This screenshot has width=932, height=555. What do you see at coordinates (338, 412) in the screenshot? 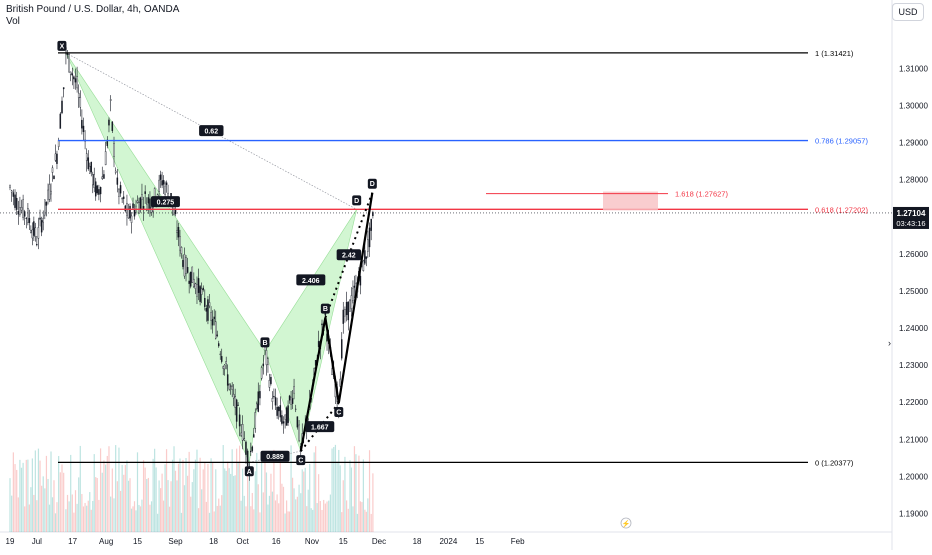
I see `pattern-point-label: C` at bounding box center [338, 412].